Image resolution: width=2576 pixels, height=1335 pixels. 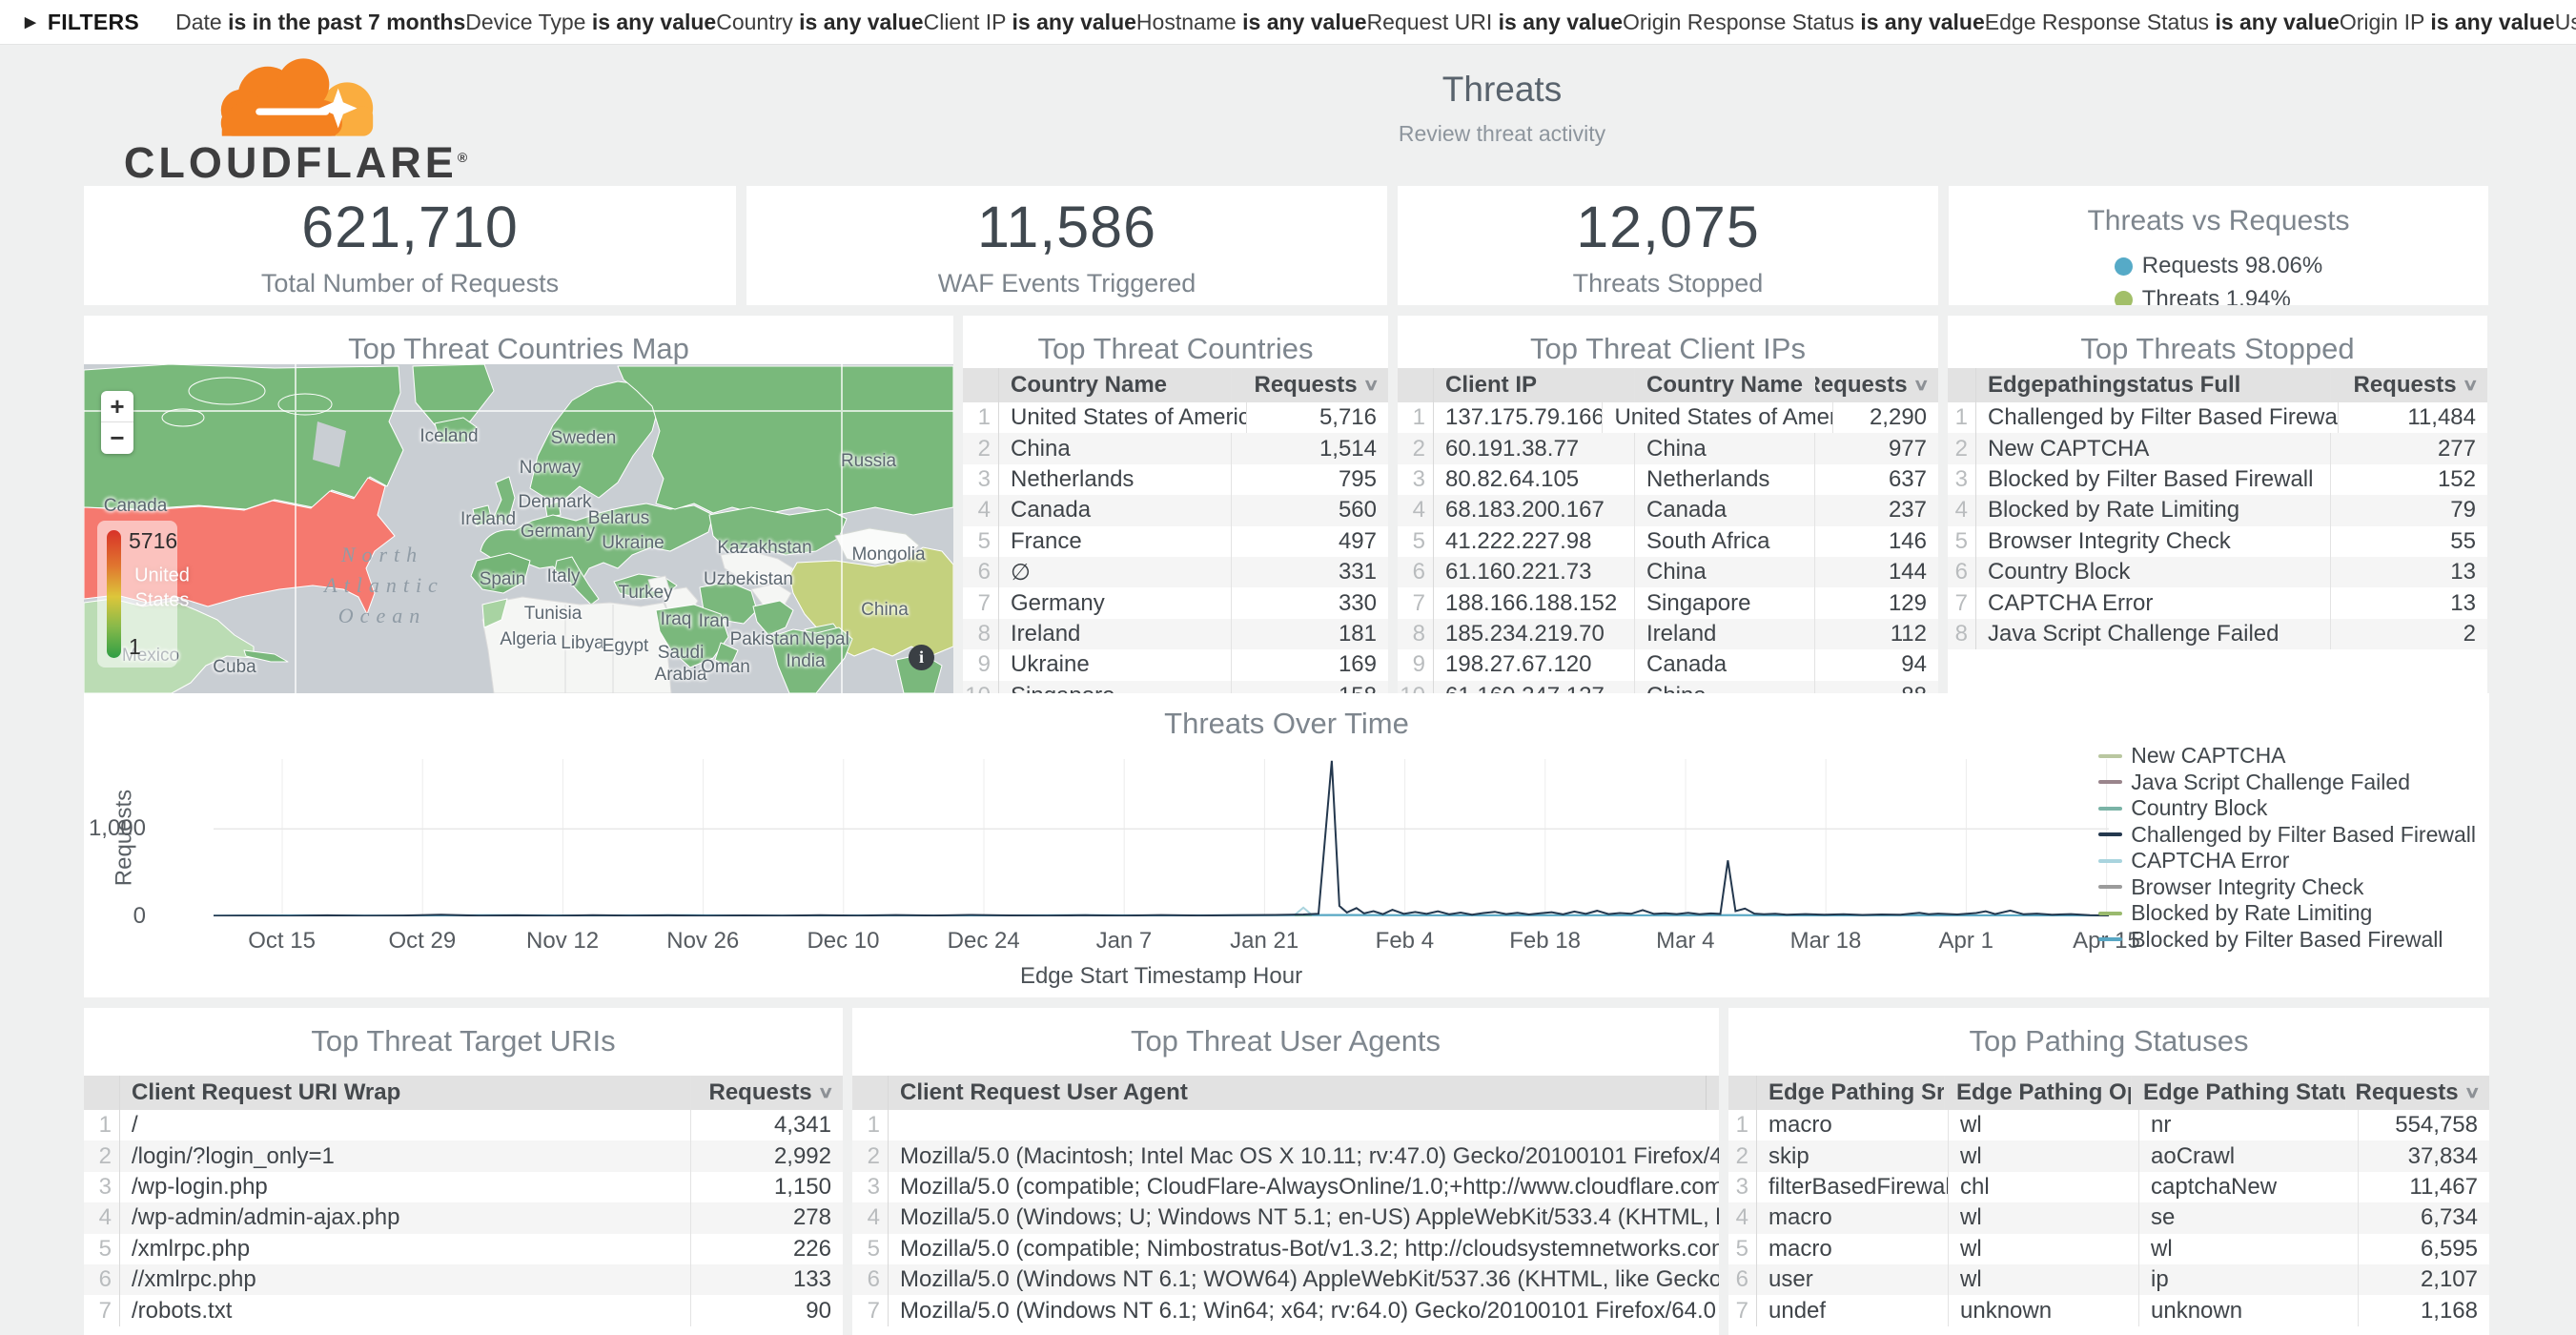 What do you see at coordinates (1044, 1092) in the screenshot?
I see `column-header: Client Request User Agent` at bounding box center [1044, 1092].